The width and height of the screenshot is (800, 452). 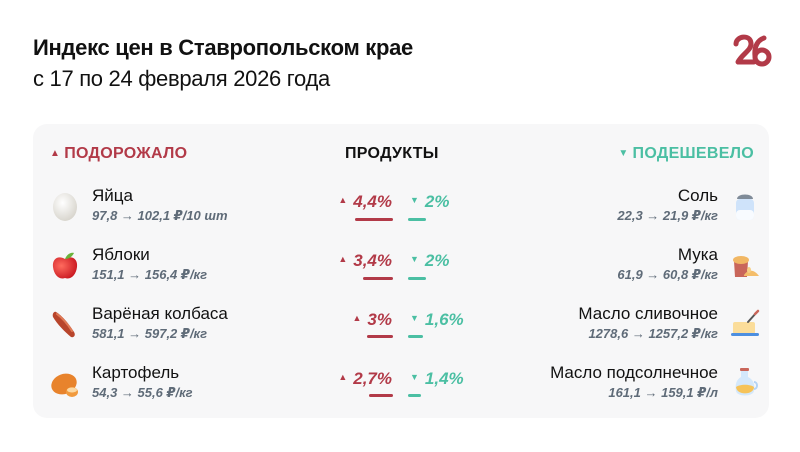 I want to click on page-subtitle: с 17 по 24 февраля 2026 года, so click(x=181, y=78).